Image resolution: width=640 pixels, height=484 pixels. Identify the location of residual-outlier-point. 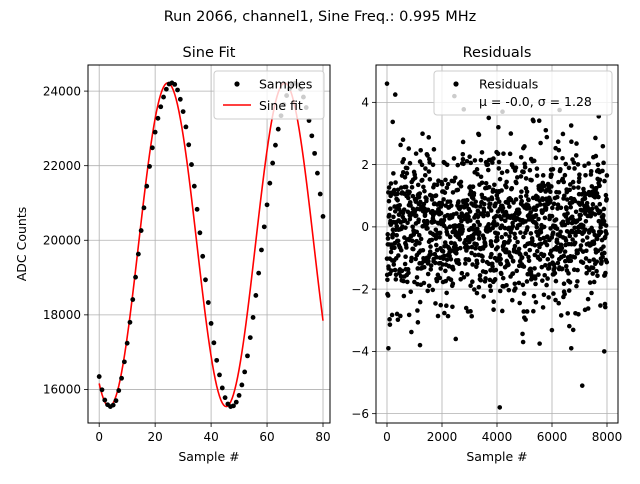
(387, 83).